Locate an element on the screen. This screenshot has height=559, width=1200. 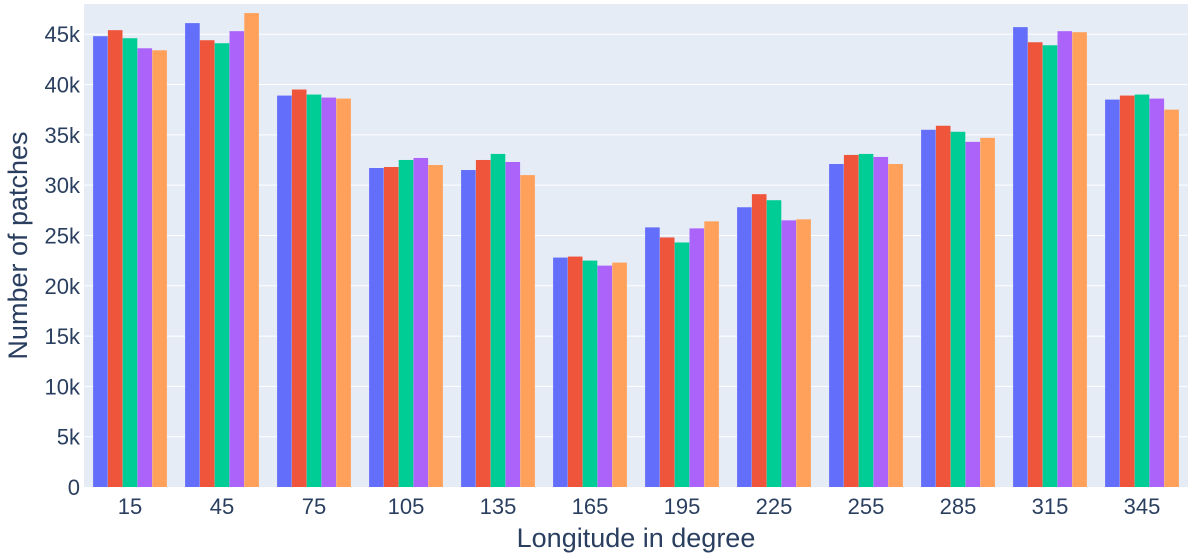
y-tick-label: 40k is located at coordinates (63, 85).